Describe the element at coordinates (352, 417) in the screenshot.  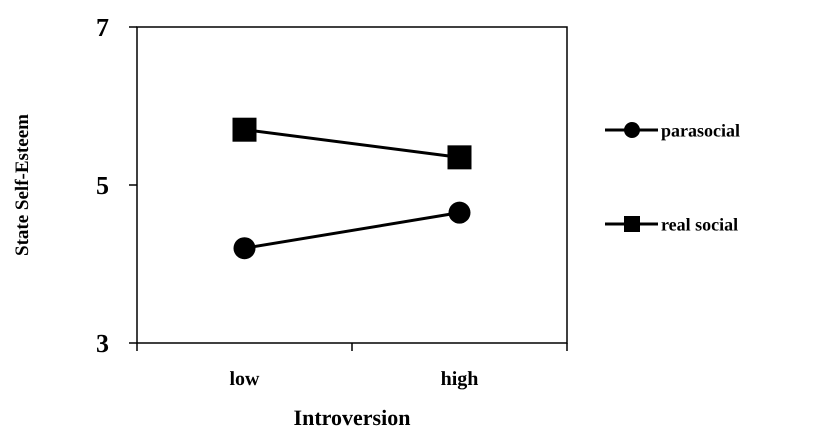
I see `x-axis-title: Introversion` at that location.